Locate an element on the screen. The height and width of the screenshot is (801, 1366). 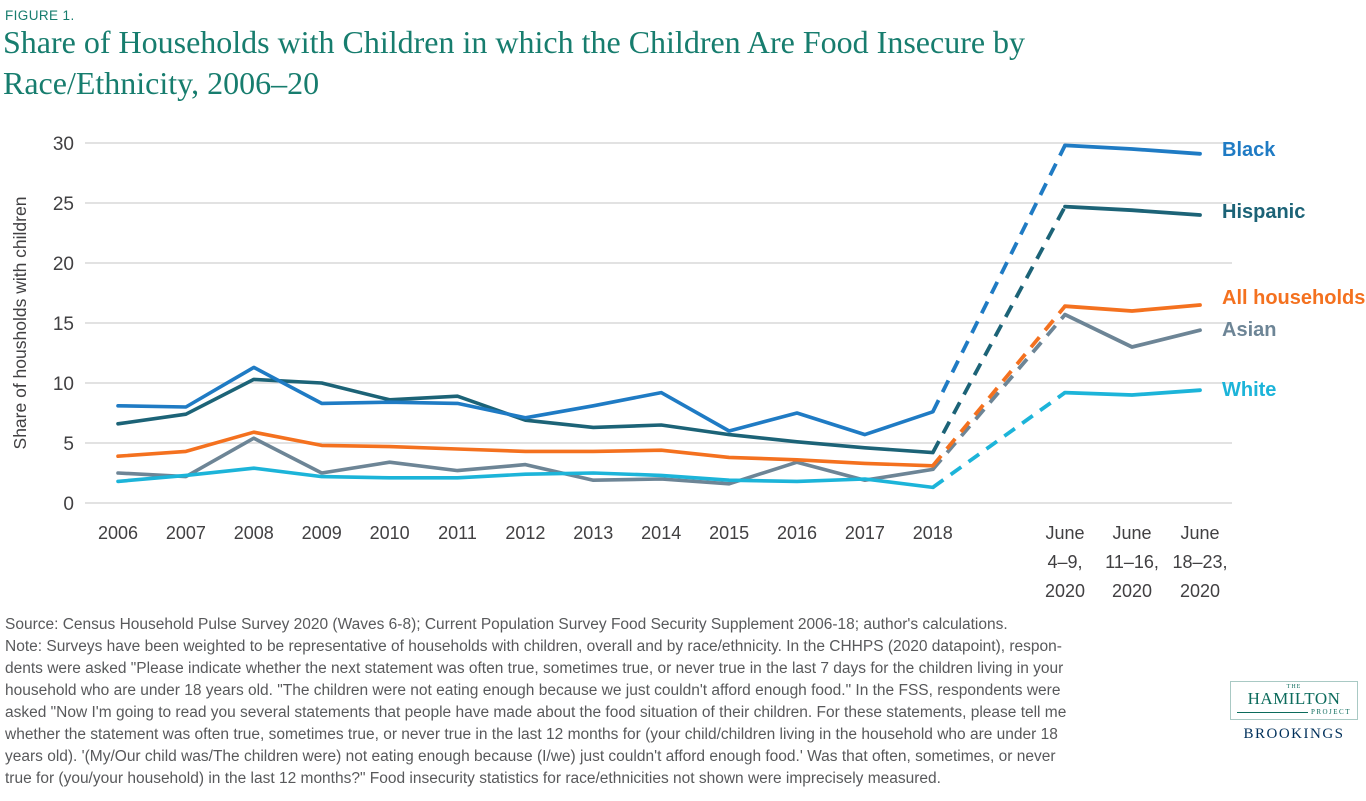
x-tick-label: 2006 is located at coordinates (118, 533).